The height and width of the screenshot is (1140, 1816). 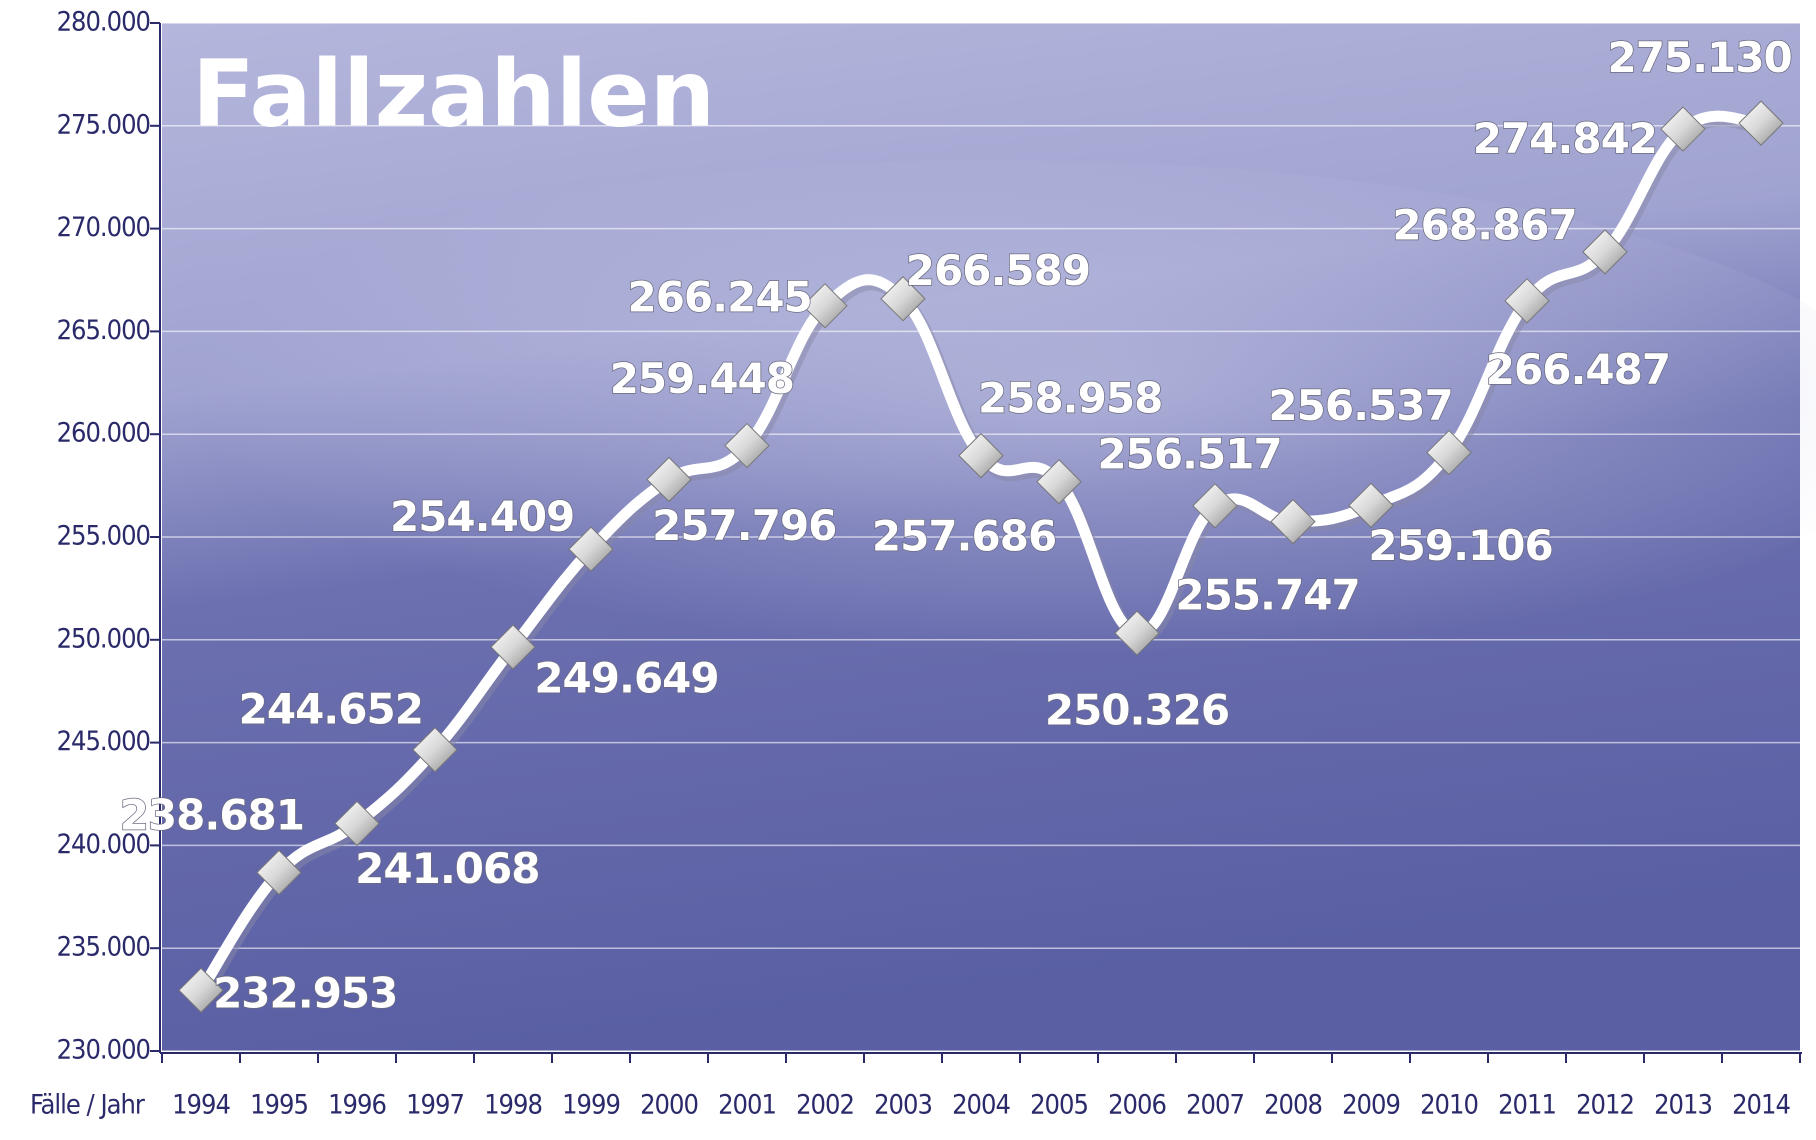 I want to click on x-tick-label: 2001, so click(x=747, y=1105).